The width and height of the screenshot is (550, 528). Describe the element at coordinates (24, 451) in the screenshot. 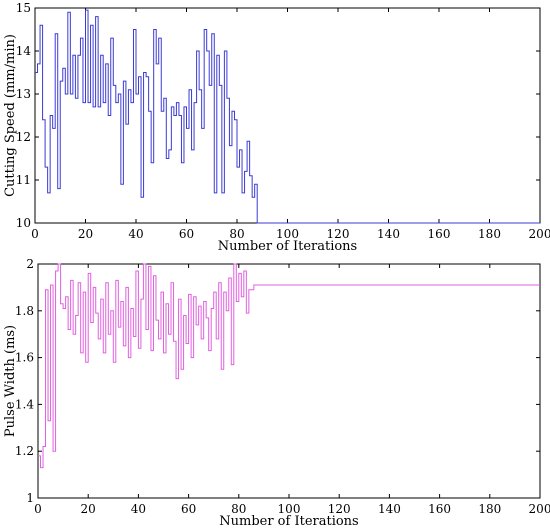

I see `y-tick-label: 1.2` at that location.